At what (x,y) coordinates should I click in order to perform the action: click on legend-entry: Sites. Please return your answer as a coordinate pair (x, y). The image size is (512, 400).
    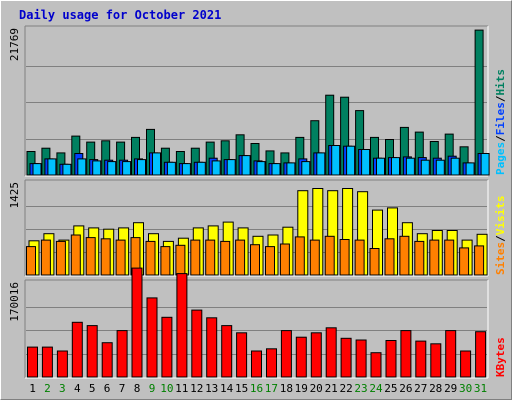
    Looking at the image, I should click on (500, 258).